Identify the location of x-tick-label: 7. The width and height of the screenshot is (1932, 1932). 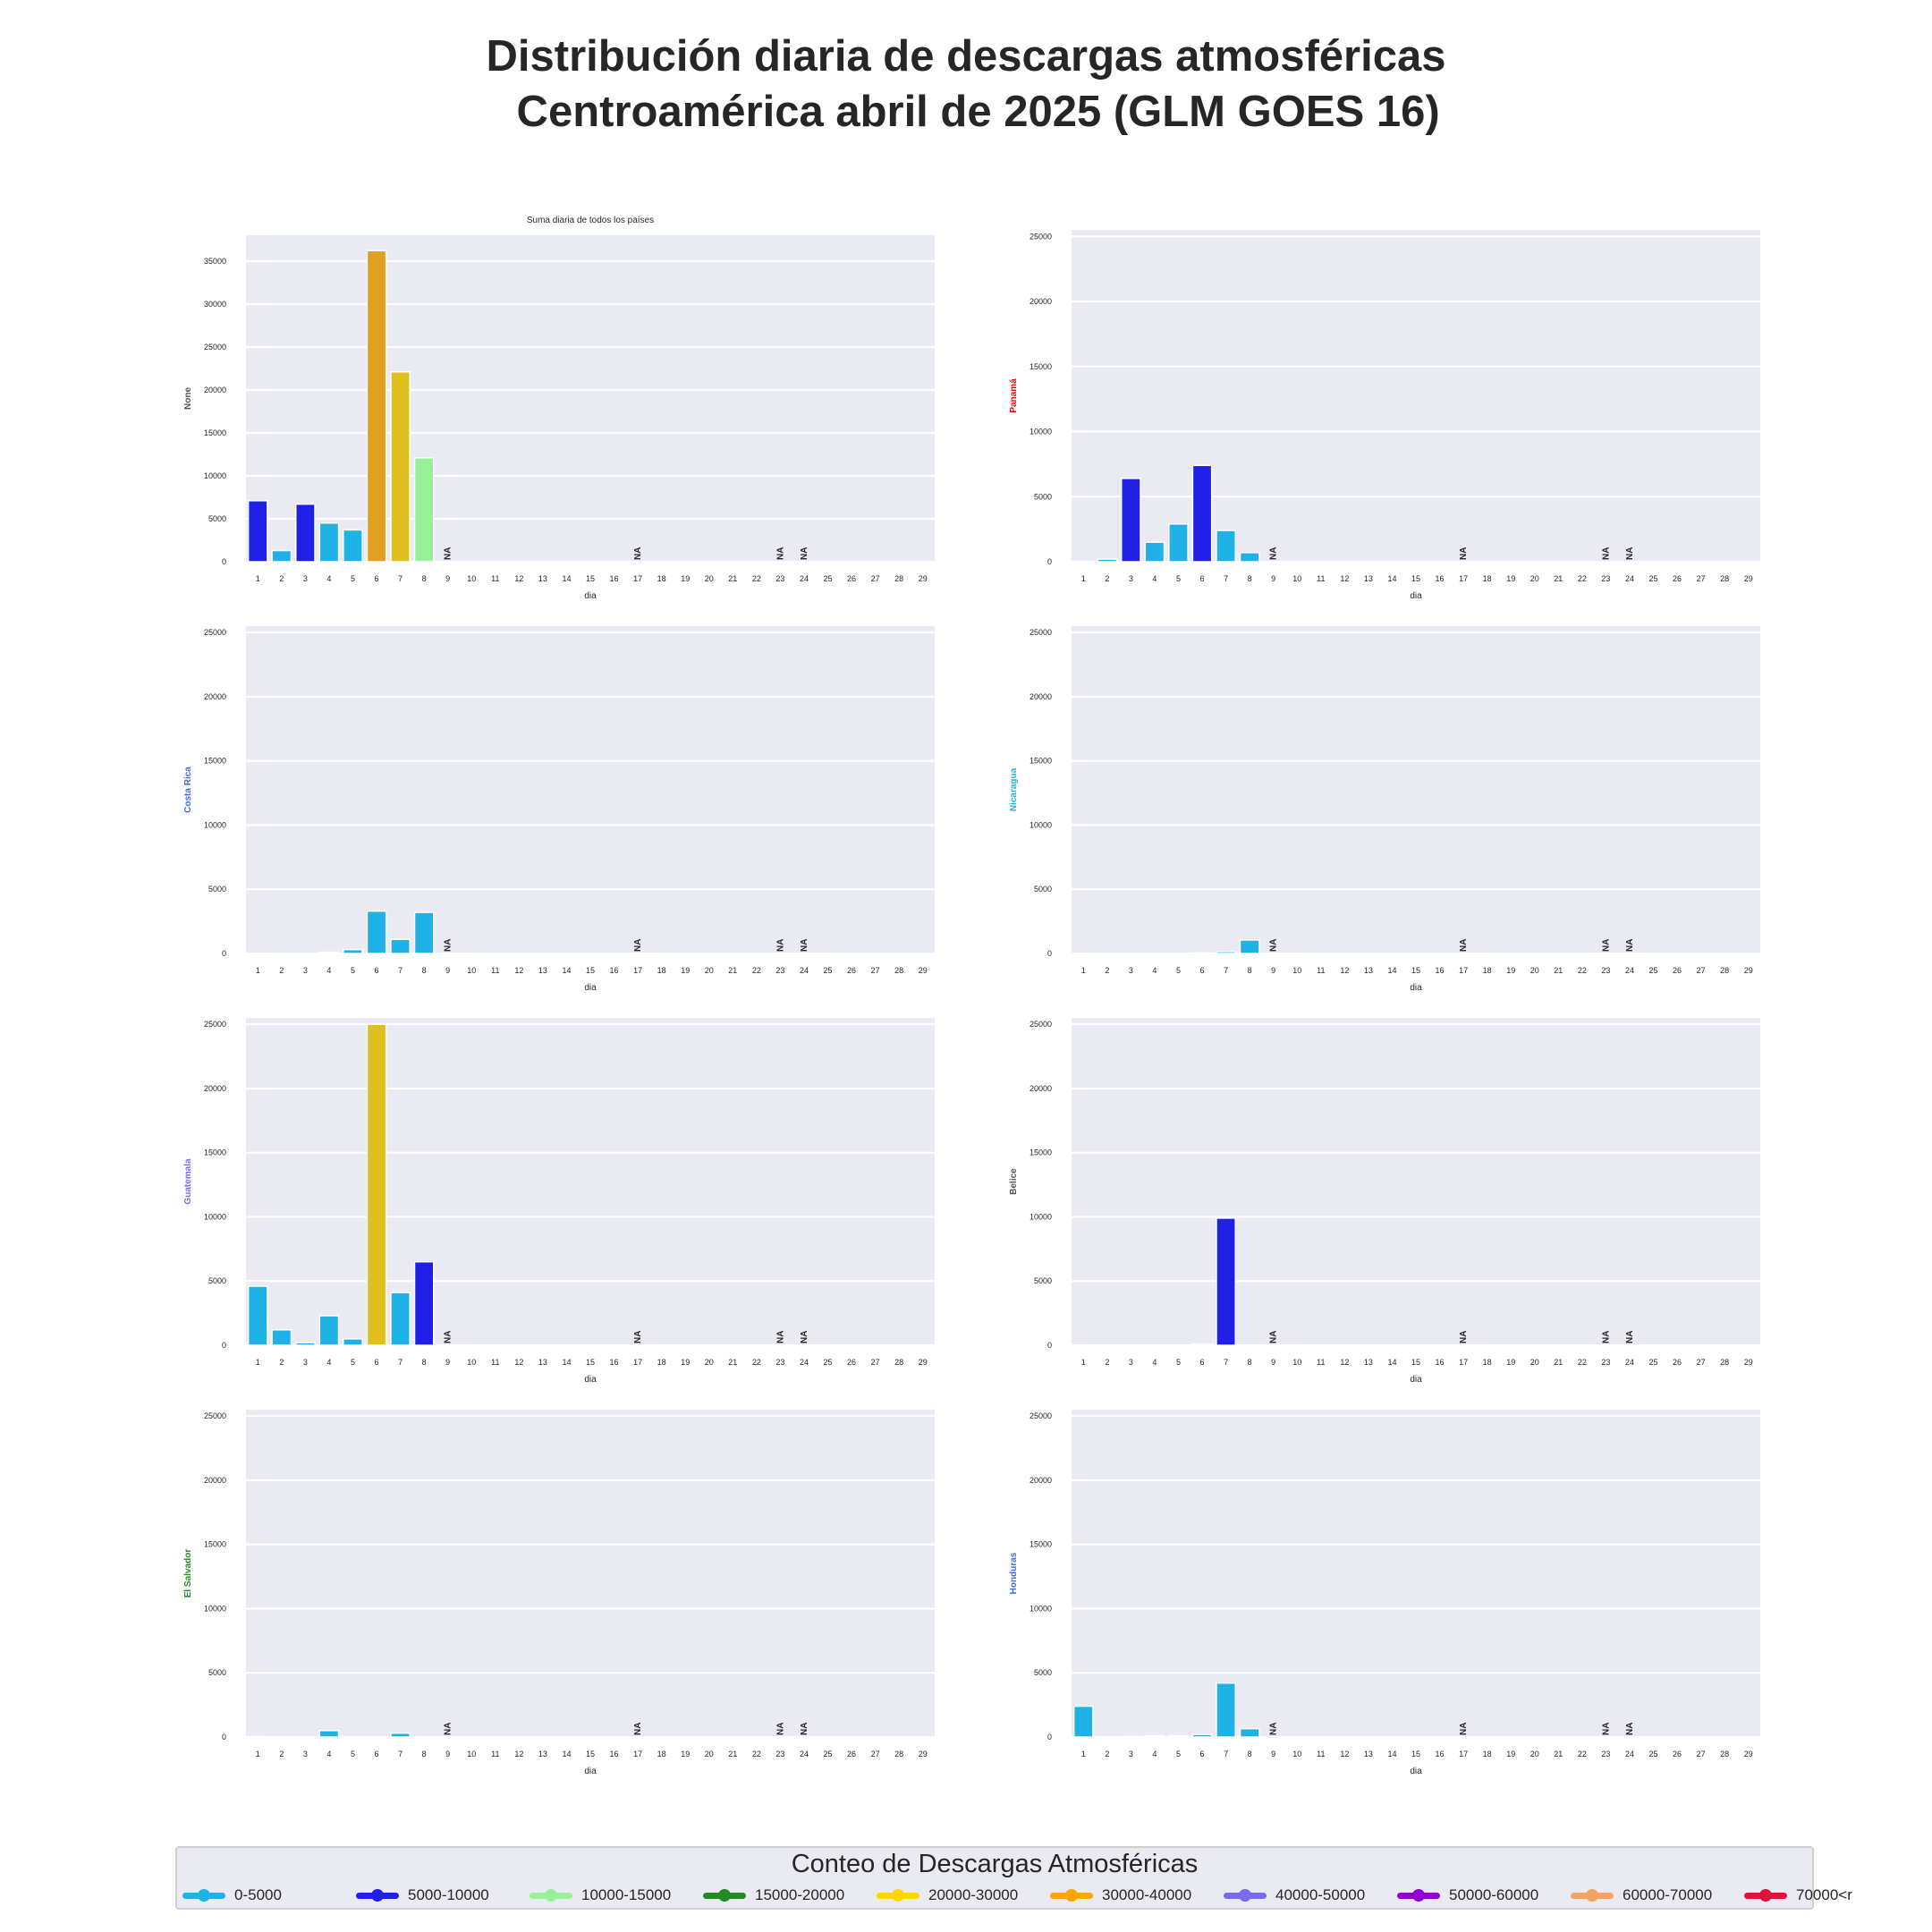
(1226, 1362).